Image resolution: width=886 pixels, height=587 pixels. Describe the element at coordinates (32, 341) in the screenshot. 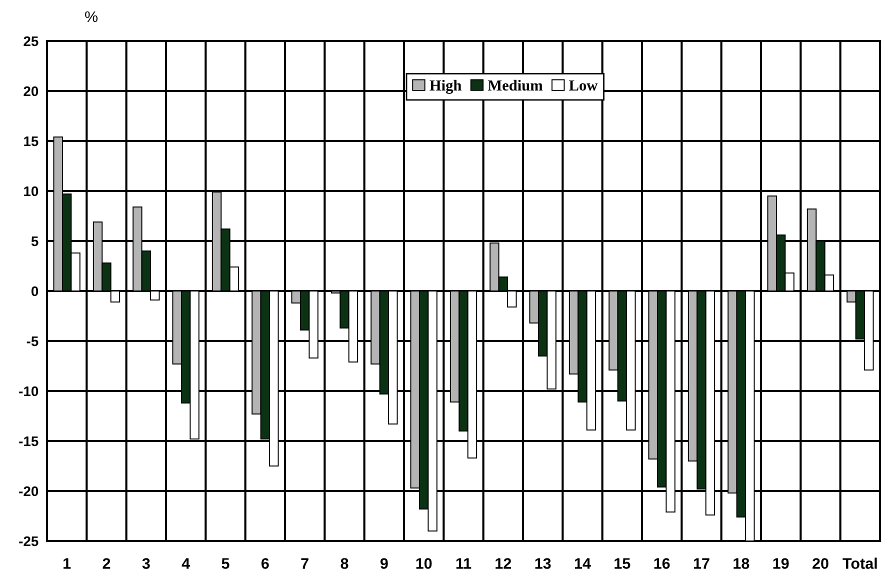

I see `y-tick-label: -5` at that location.